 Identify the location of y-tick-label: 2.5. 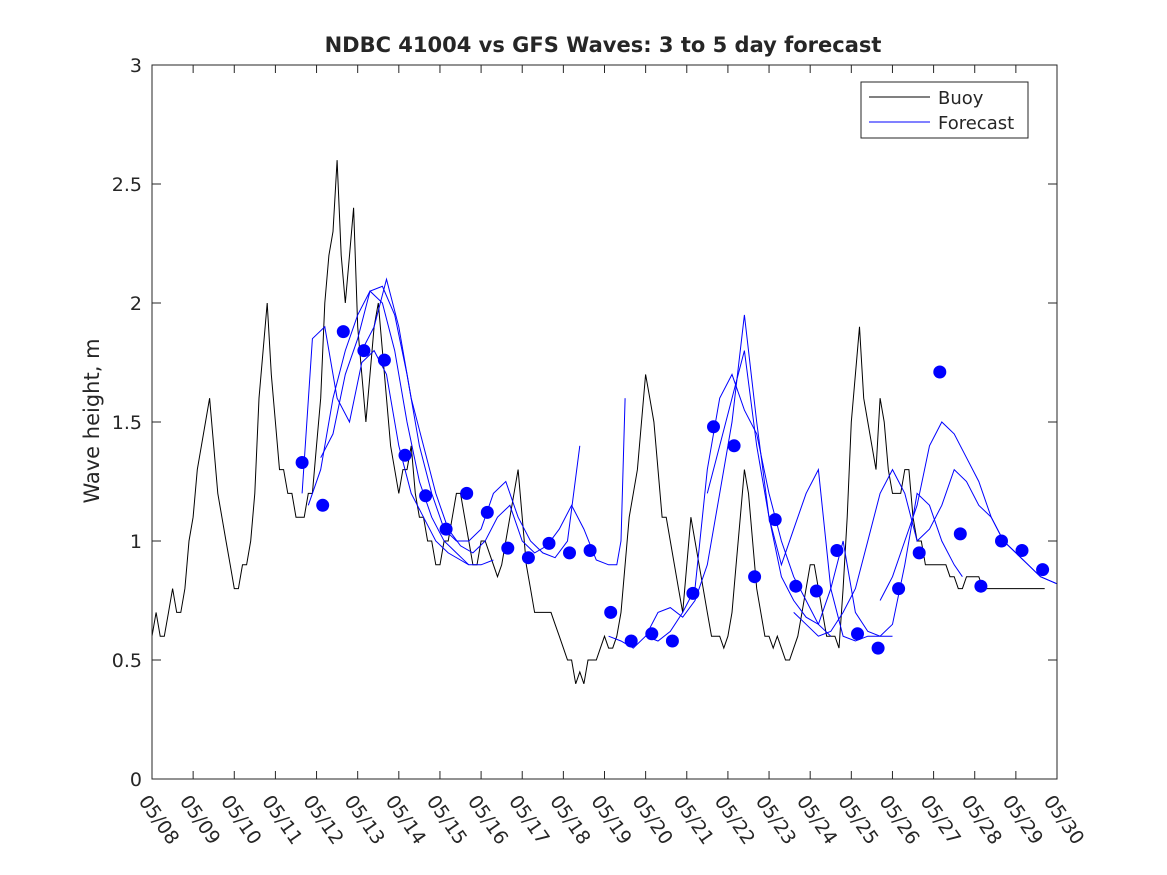
(127, 185).